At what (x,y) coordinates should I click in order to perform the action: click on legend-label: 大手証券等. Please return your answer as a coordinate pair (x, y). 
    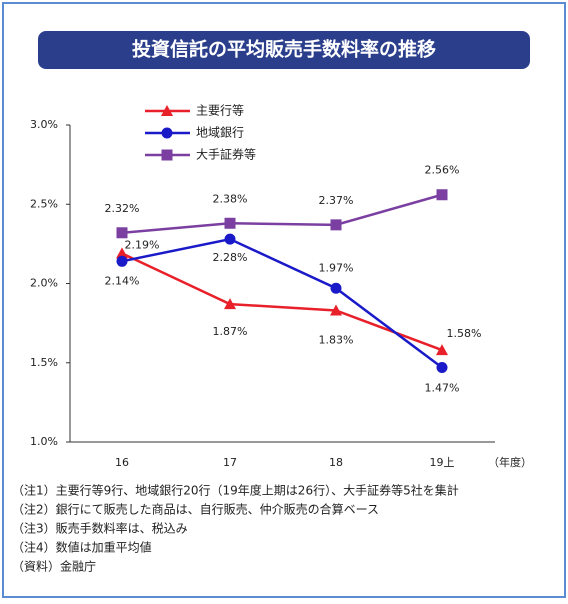
    Looking at the image, I should click on (226, 154).